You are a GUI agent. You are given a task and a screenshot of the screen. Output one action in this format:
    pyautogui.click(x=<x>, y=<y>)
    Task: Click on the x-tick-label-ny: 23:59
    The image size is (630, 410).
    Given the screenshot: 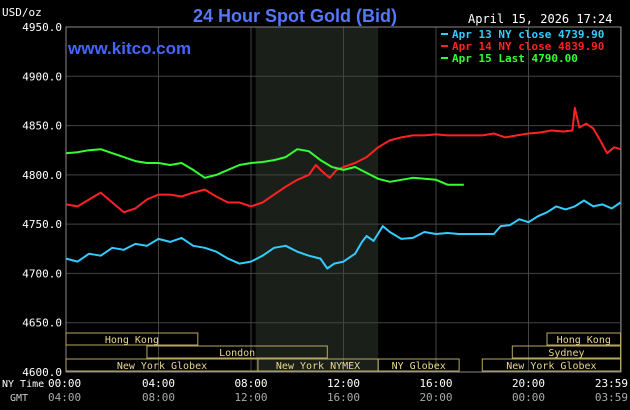 What is the action you would take?
    pyautogui.click(x=611, y=383)
    